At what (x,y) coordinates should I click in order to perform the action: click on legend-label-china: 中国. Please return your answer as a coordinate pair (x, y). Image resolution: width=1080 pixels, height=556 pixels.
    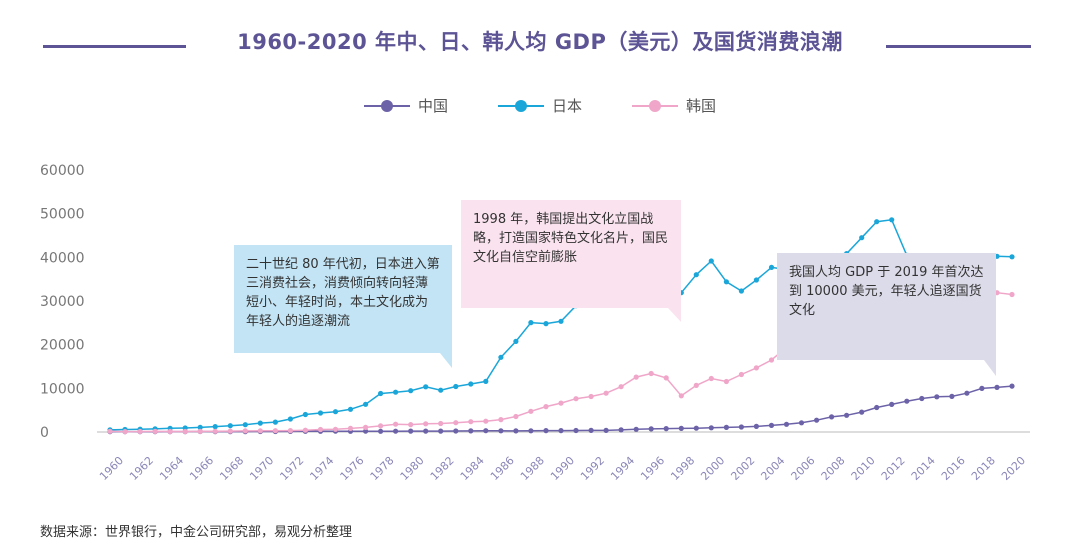
    Looking at the image, I should click on (432, 106).